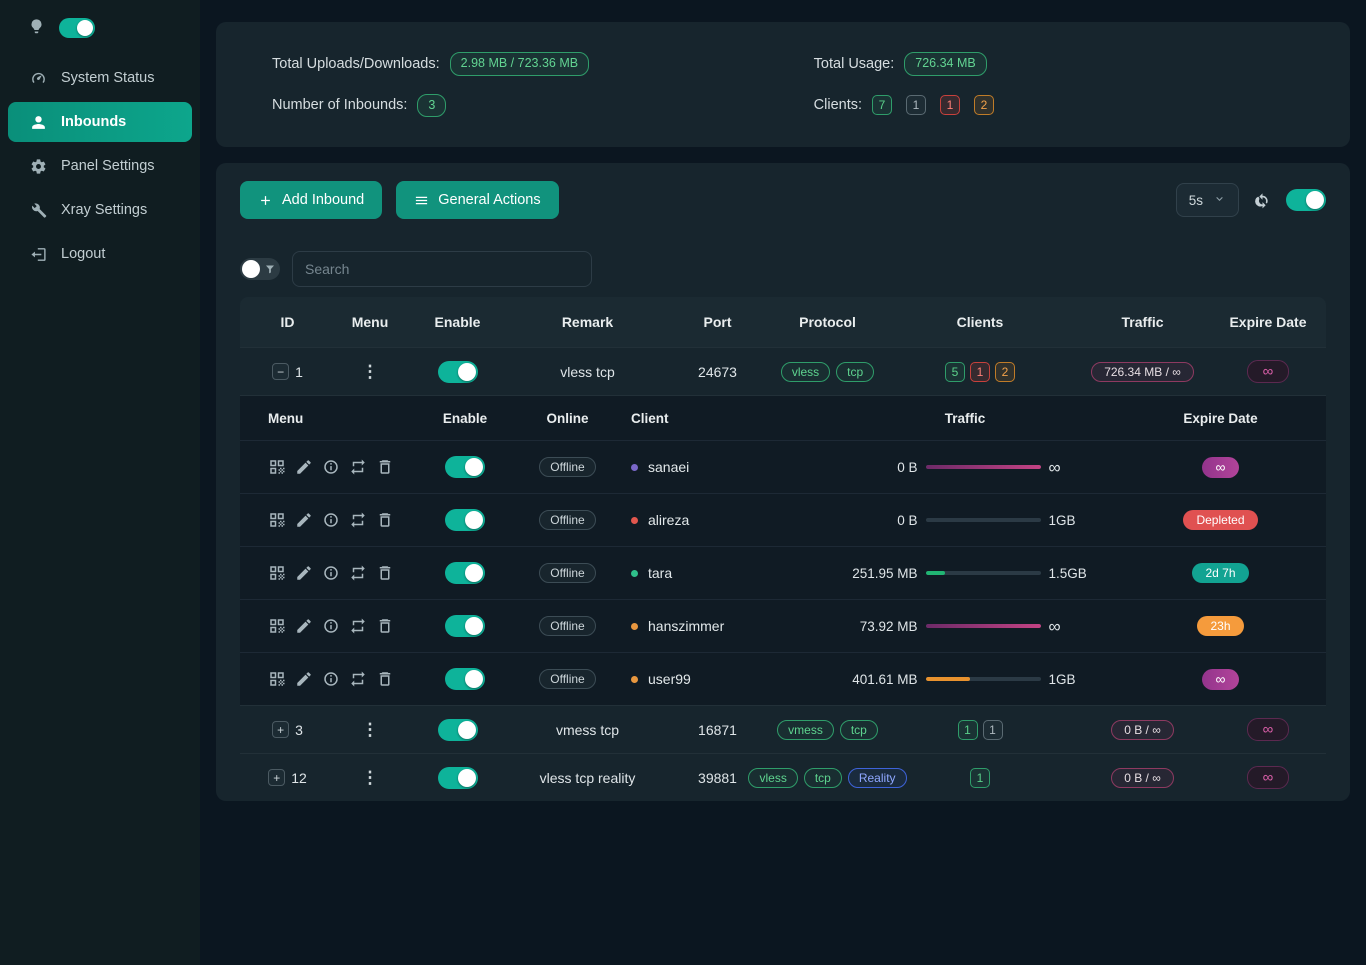  What do you see at coordinates (100, 210) in the screenshot?
I see `sidebar-item-xray-settings: Xray Settings` at bounding box center [100, 210].